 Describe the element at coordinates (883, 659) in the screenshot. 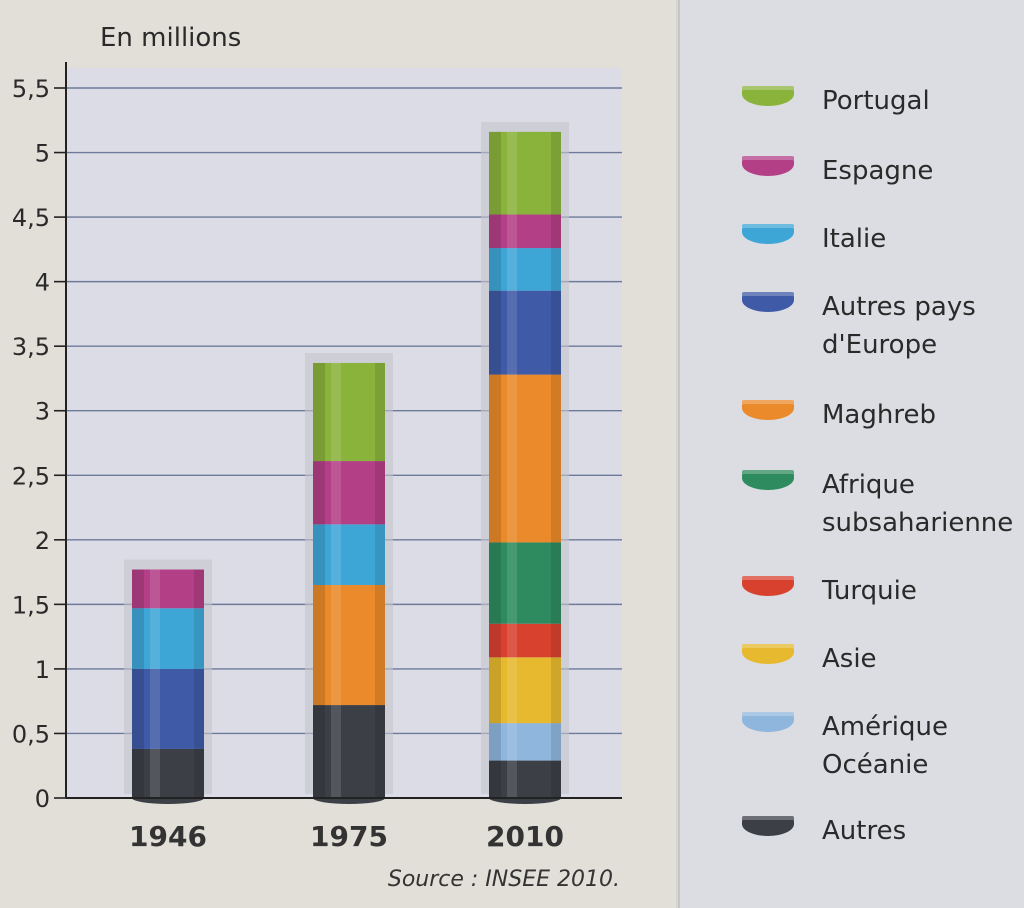

I see `legend-item: Asie` at that location.